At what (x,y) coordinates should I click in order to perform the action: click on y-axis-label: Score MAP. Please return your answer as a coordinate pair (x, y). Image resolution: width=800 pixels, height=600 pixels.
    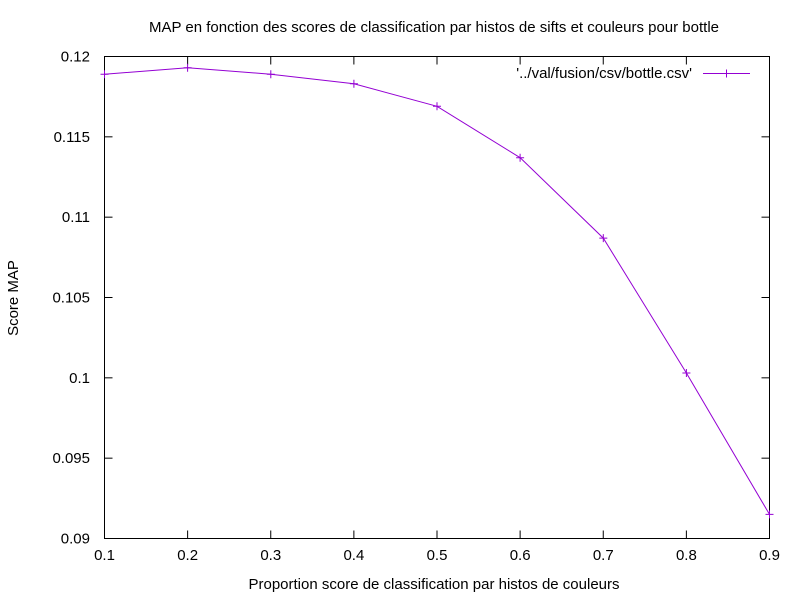
    Looking at the image, I should click on (13, 298).